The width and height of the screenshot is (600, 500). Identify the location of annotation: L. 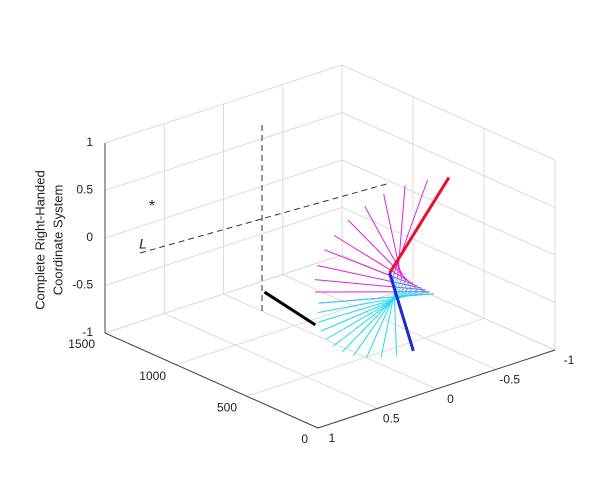
(143, 244).